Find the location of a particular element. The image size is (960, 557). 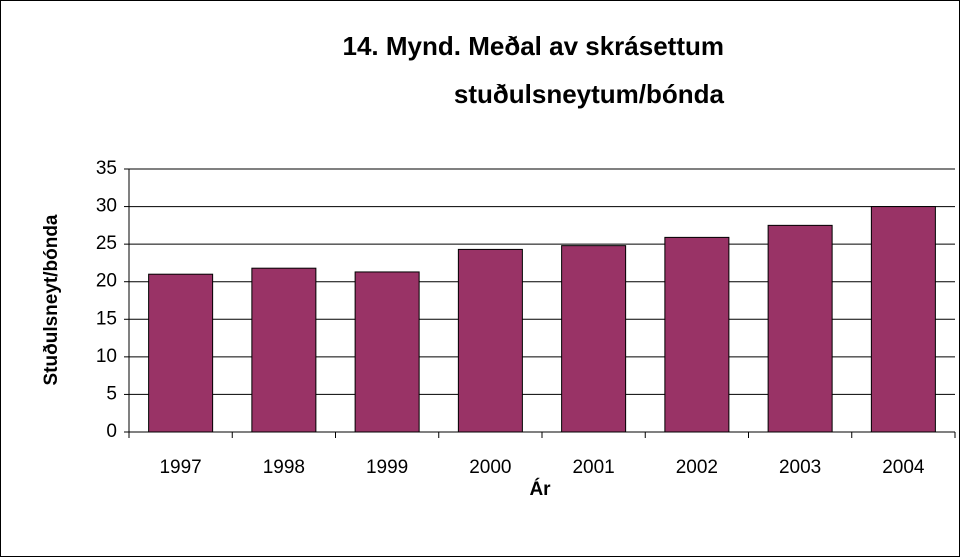

y-axis-label: Stuðulsneyt/bónda is located at coordinates (51, 299).